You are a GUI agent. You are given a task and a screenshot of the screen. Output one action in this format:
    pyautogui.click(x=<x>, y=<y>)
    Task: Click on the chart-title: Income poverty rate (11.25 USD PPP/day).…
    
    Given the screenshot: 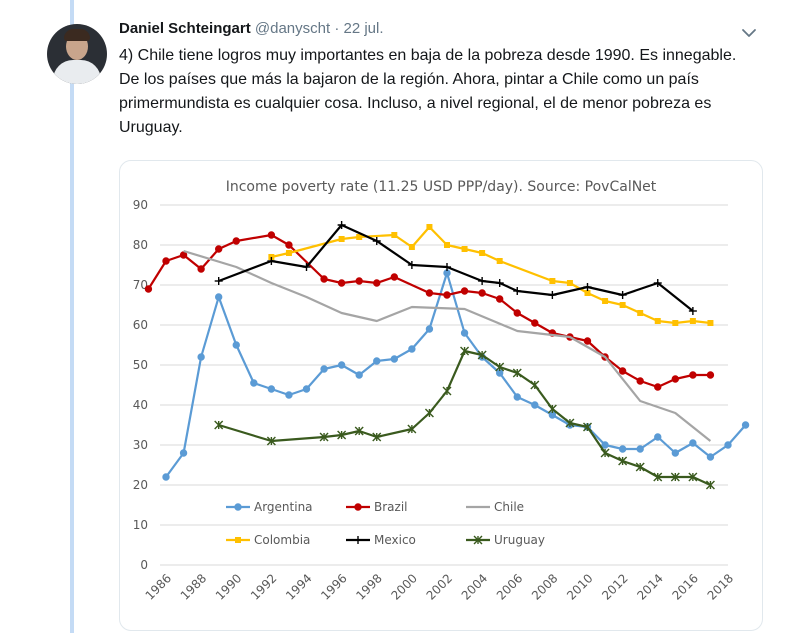 What is the action you would take?
    pyautogui.click(x=441, y=187)
    